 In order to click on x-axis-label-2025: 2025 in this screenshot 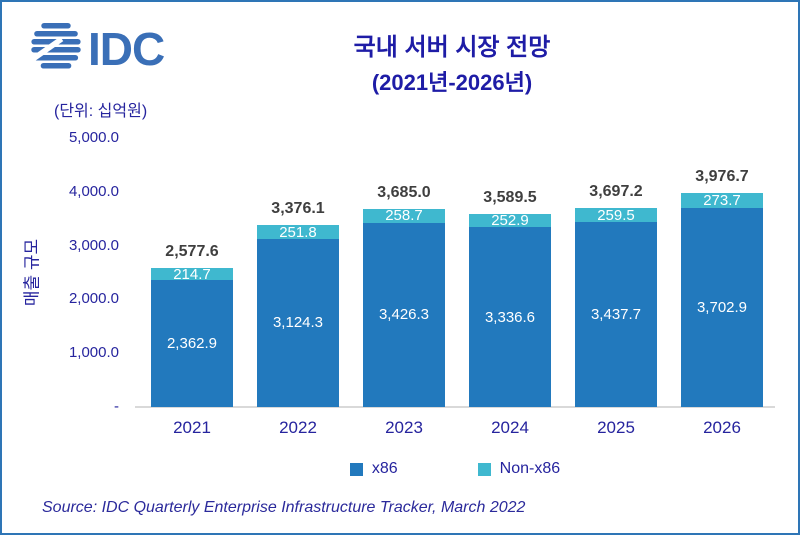, I will do `click(616, 427)`.